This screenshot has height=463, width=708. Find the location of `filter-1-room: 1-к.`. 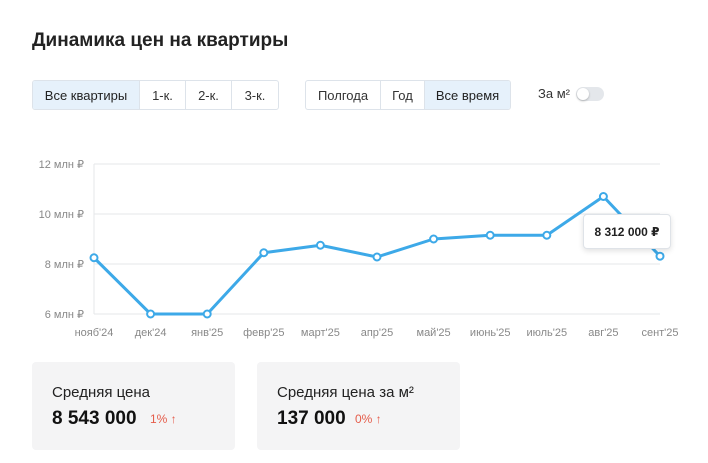

filter-1-room: 1-к. is located at coordinates (163, 95).